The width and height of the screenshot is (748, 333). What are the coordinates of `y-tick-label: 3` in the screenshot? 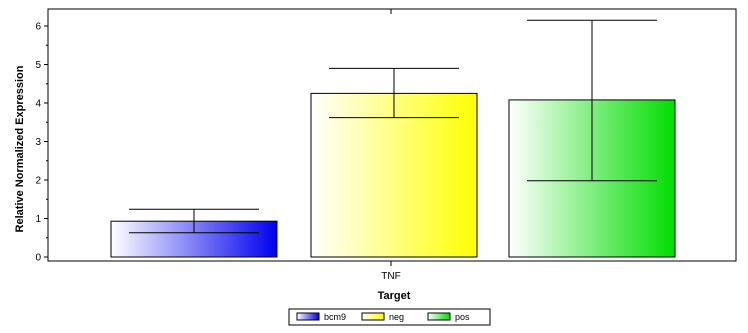 It's located at (38, 142).